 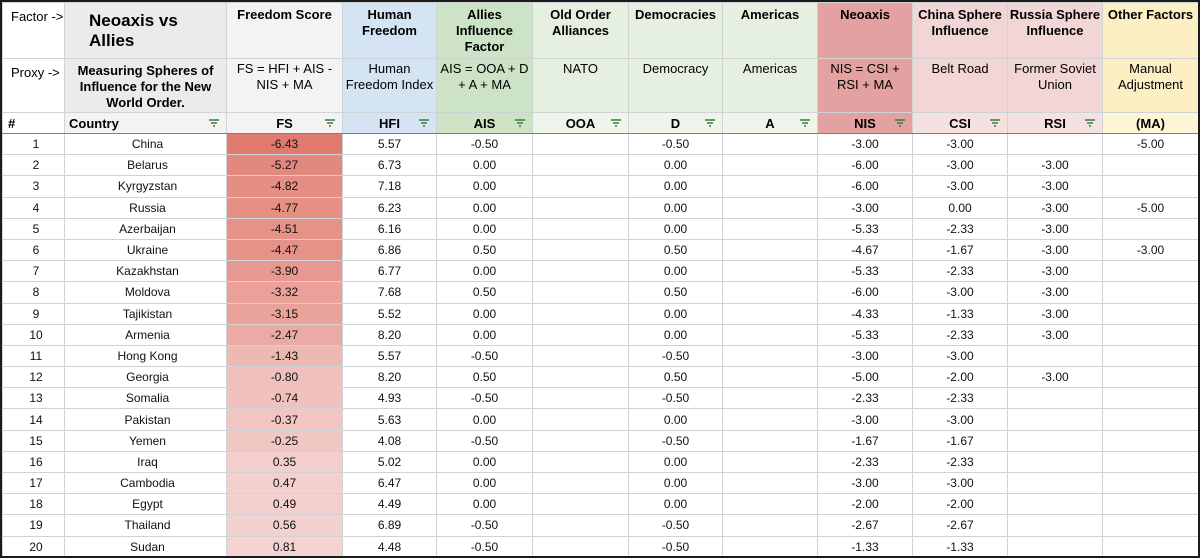 What do you see at coordinates (284, 85) in the screenshot?
I see `proxy-fs: FS = HFI + AIS - NIS + MA` at bounding box center [284, 85].